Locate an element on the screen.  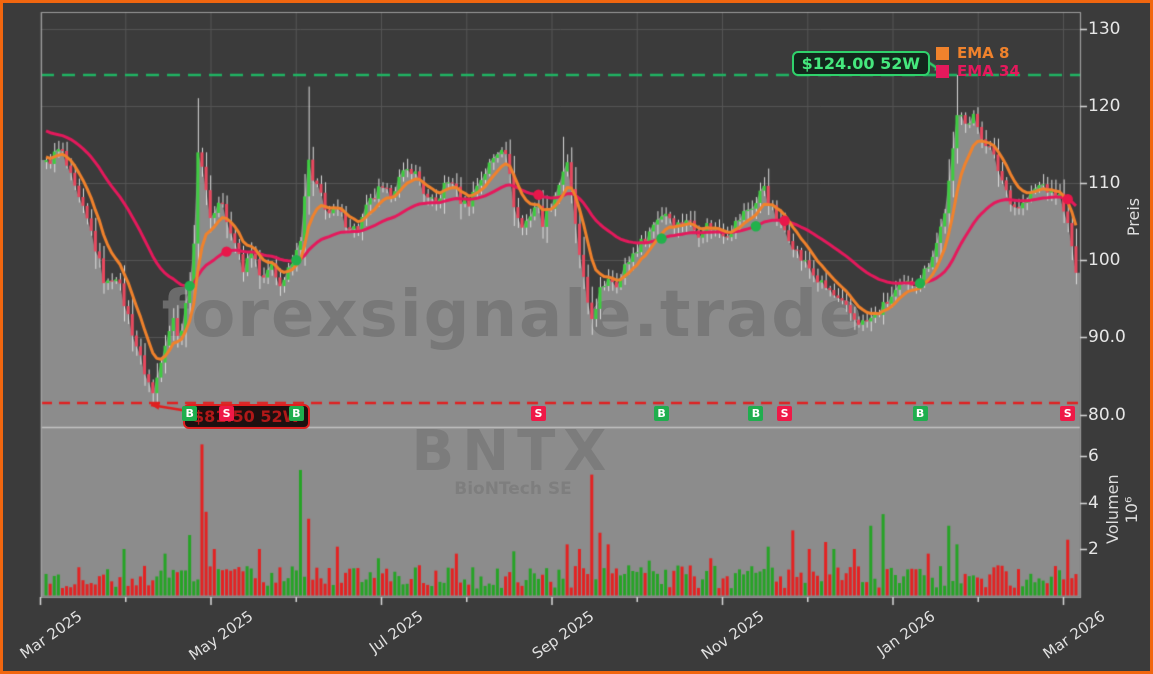
ema34-swatch-icon is located at coordinates (942, 71).